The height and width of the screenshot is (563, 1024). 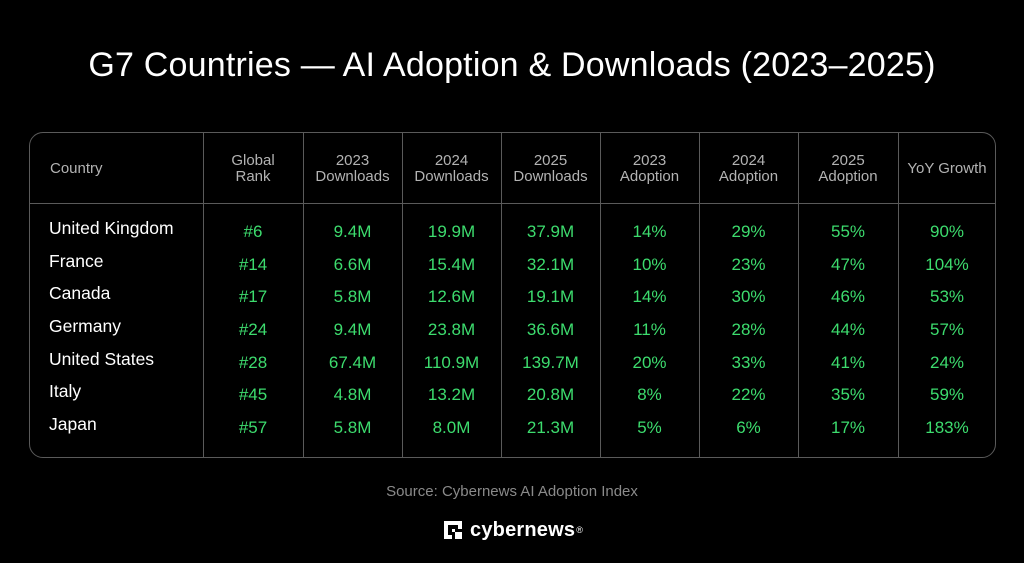 I want to click on column-header: 2025 Adoption, so click(x=848, y=169).